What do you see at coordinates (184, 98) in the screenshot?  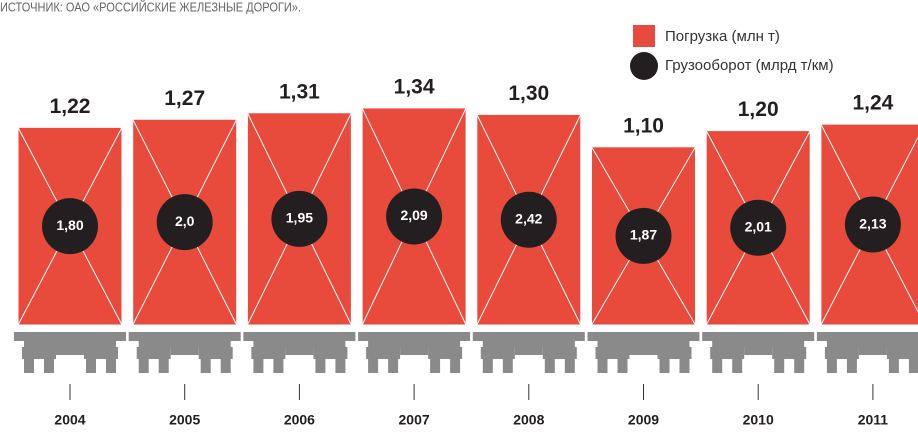 I see `value-label: 1,27` at bounding box center [184, 98].